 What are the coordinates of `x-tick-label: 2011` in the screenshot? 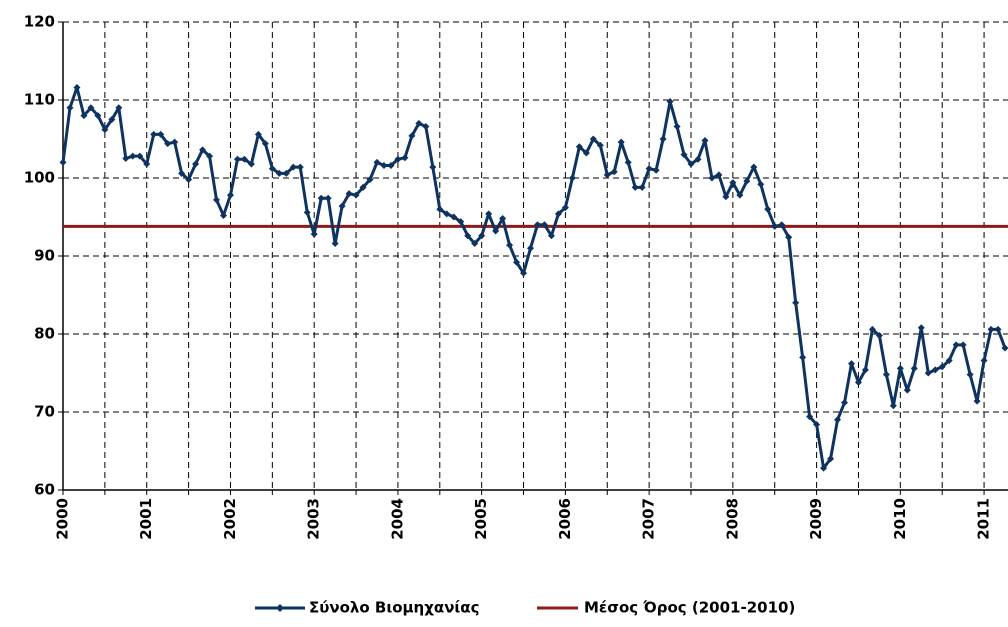 It's located at (984, 519).